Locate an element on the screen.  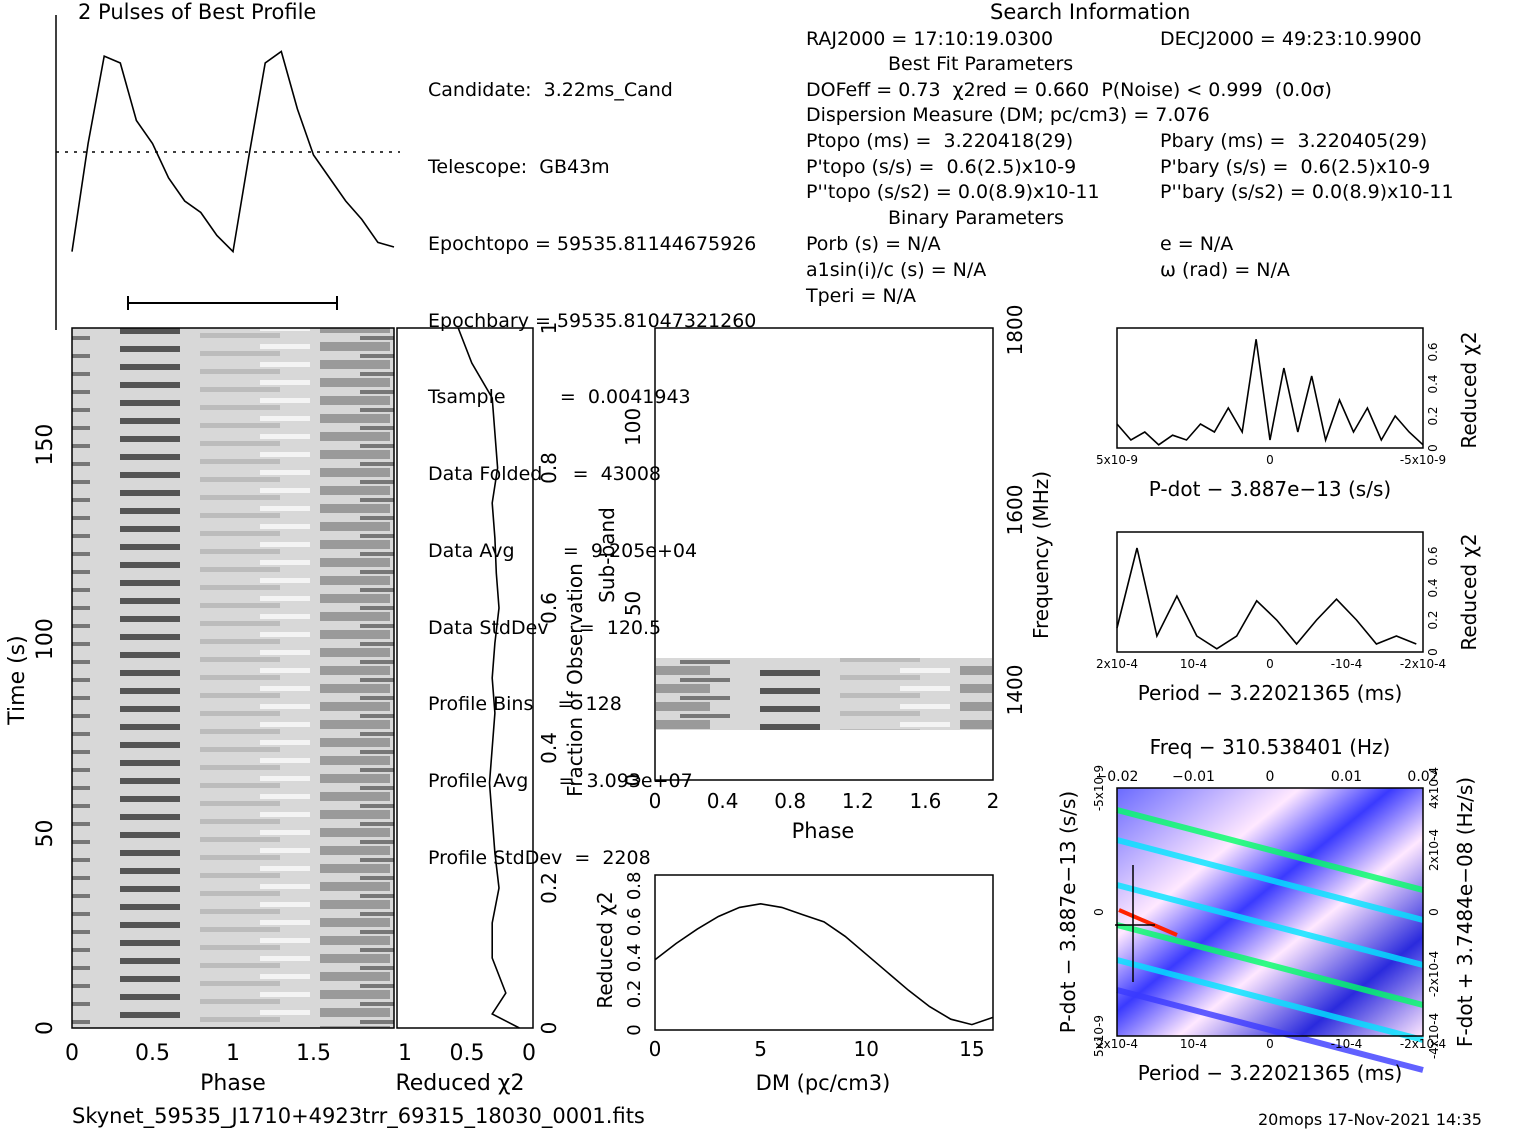
dm-xlabel: DM (pc/cm3) is located at coordinates (823, 1083).